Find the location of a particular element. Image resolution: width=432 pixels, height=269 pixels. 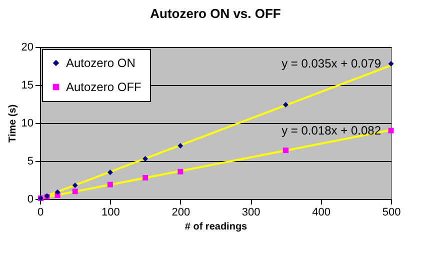

legend-label: Autozero ON is located at coordinates (101, 63).